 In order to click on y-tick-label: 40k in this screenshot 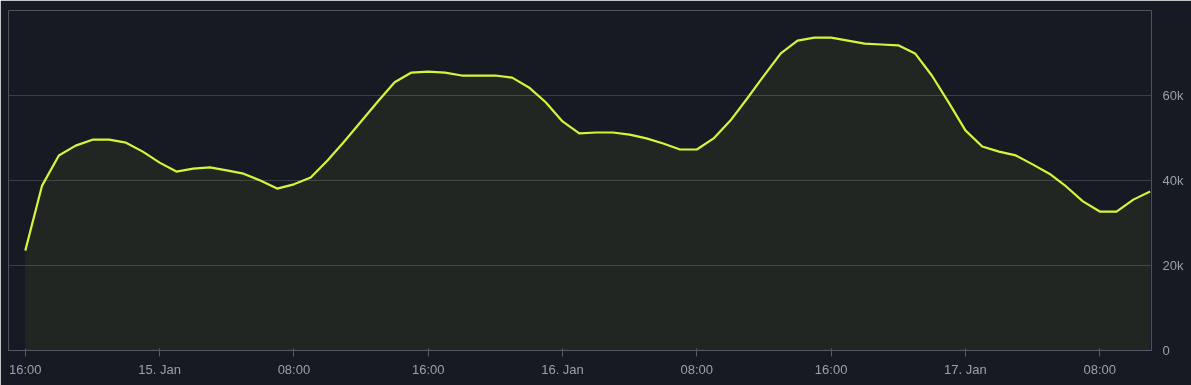, I will do `click(1173, 180)`.